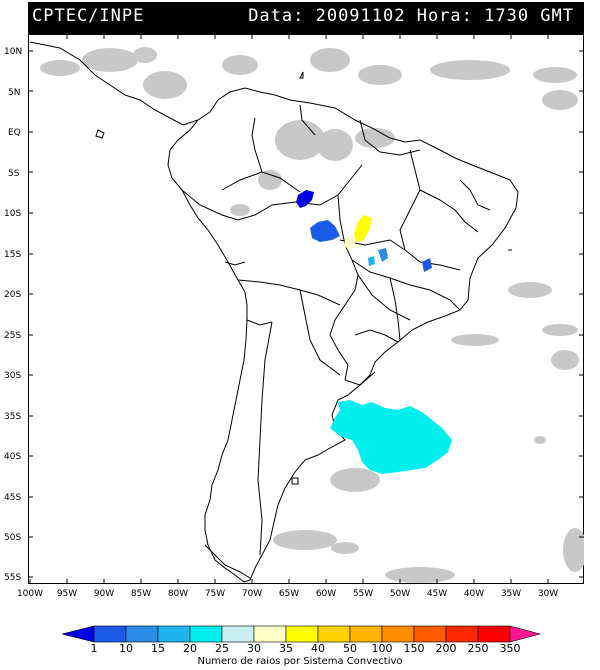 The width and height of the screenshot is (600, 670). Describe the element at coordinates (158, 648) in the screenshot. I see `colorbar-tick: 15` at that location.